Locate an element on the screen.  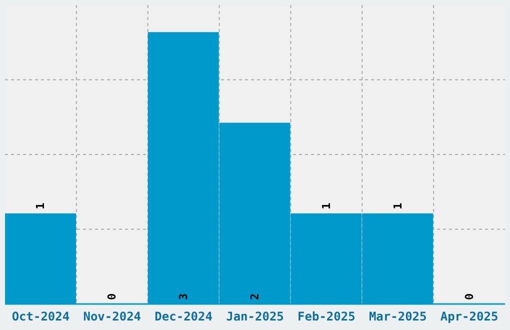
x-tick-label: Nov-2024 is located at coordinates (112, 317).